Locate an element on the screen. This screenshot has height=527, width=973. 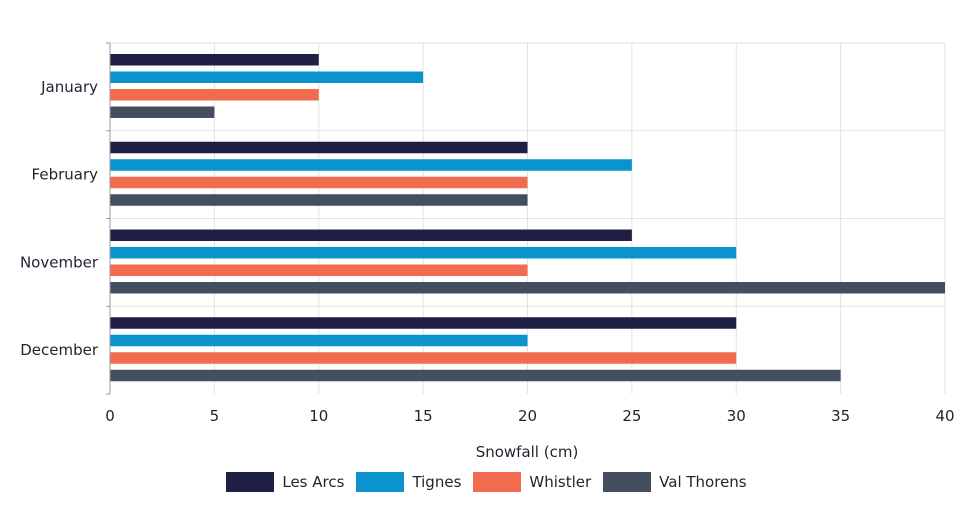
legend-label: Whistler is located at coordinates (560, 482).